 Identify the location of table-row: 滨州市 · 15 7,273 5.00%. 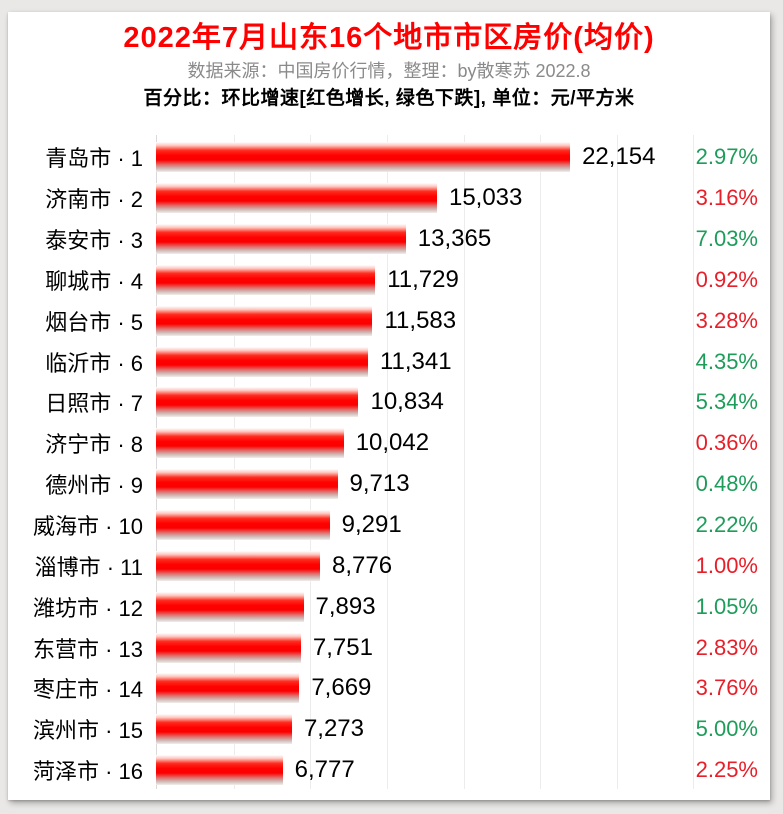
(389, 729).